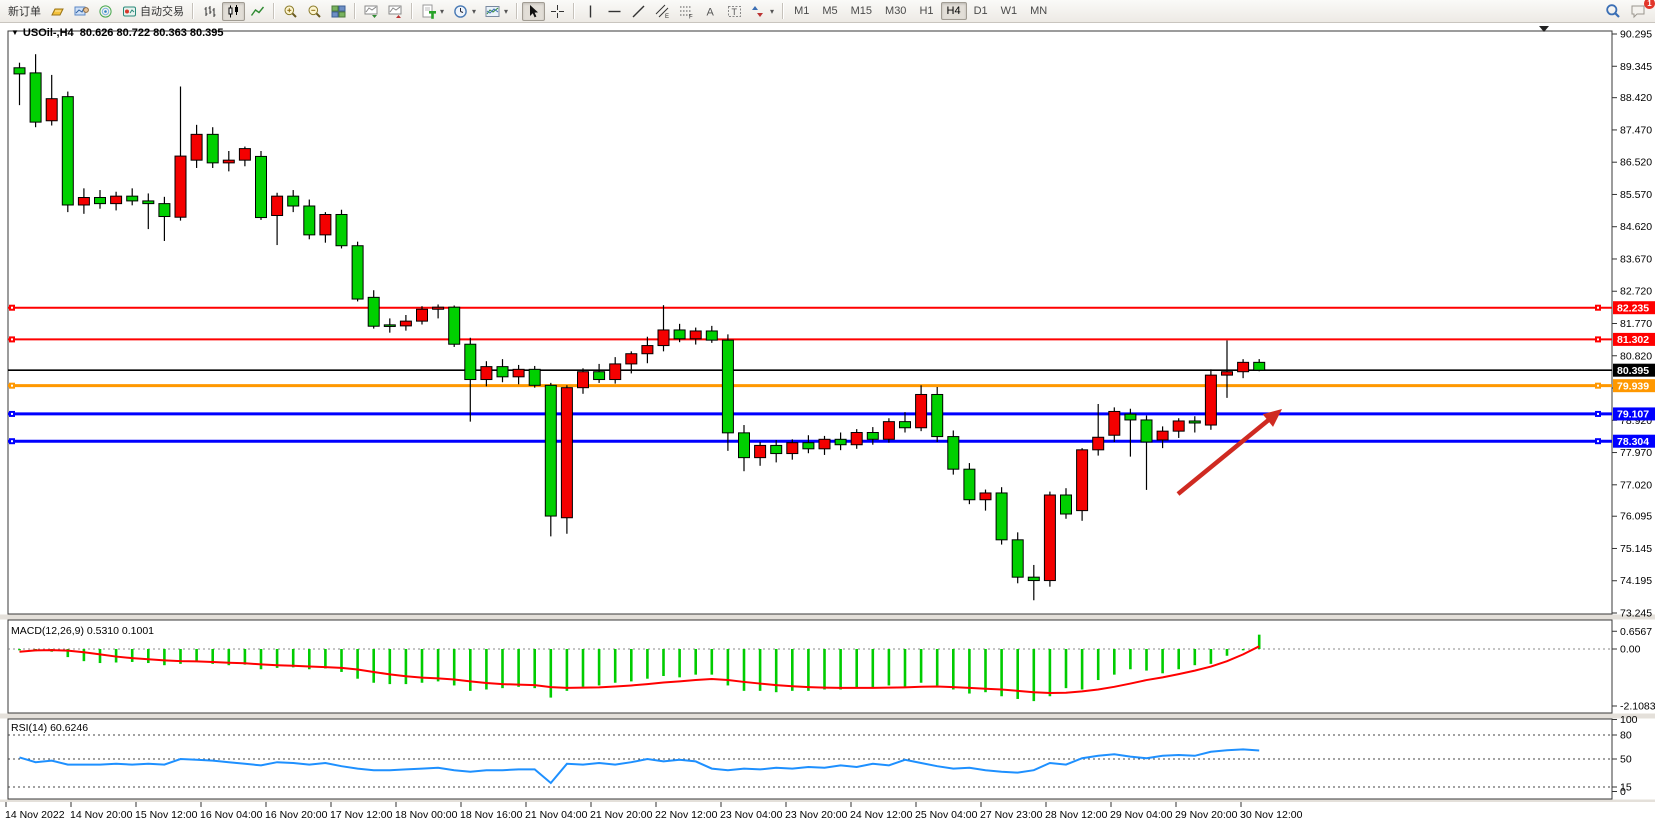 Image resolution: width=1655 pixels, height=822 pixels. What do you see at coordinates (802, 11) in the screenshot?
I see `timeframe-M1: M1` at bounding box center [802, 11].